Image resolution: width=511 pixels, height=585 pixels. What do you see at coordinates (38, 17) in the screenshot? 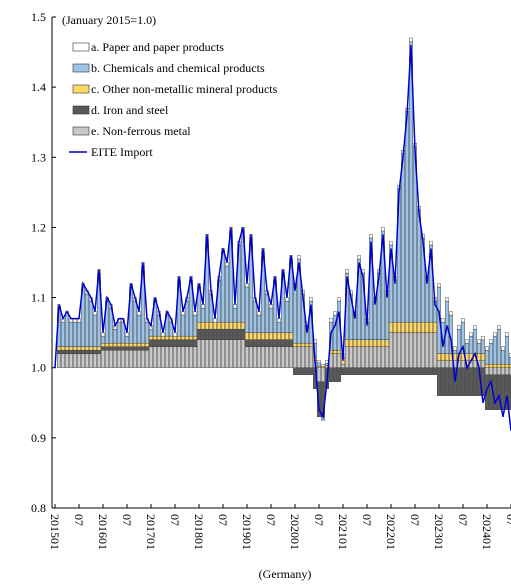
I see `y-tick-label: 1.5` at bounding box center [38, 17].